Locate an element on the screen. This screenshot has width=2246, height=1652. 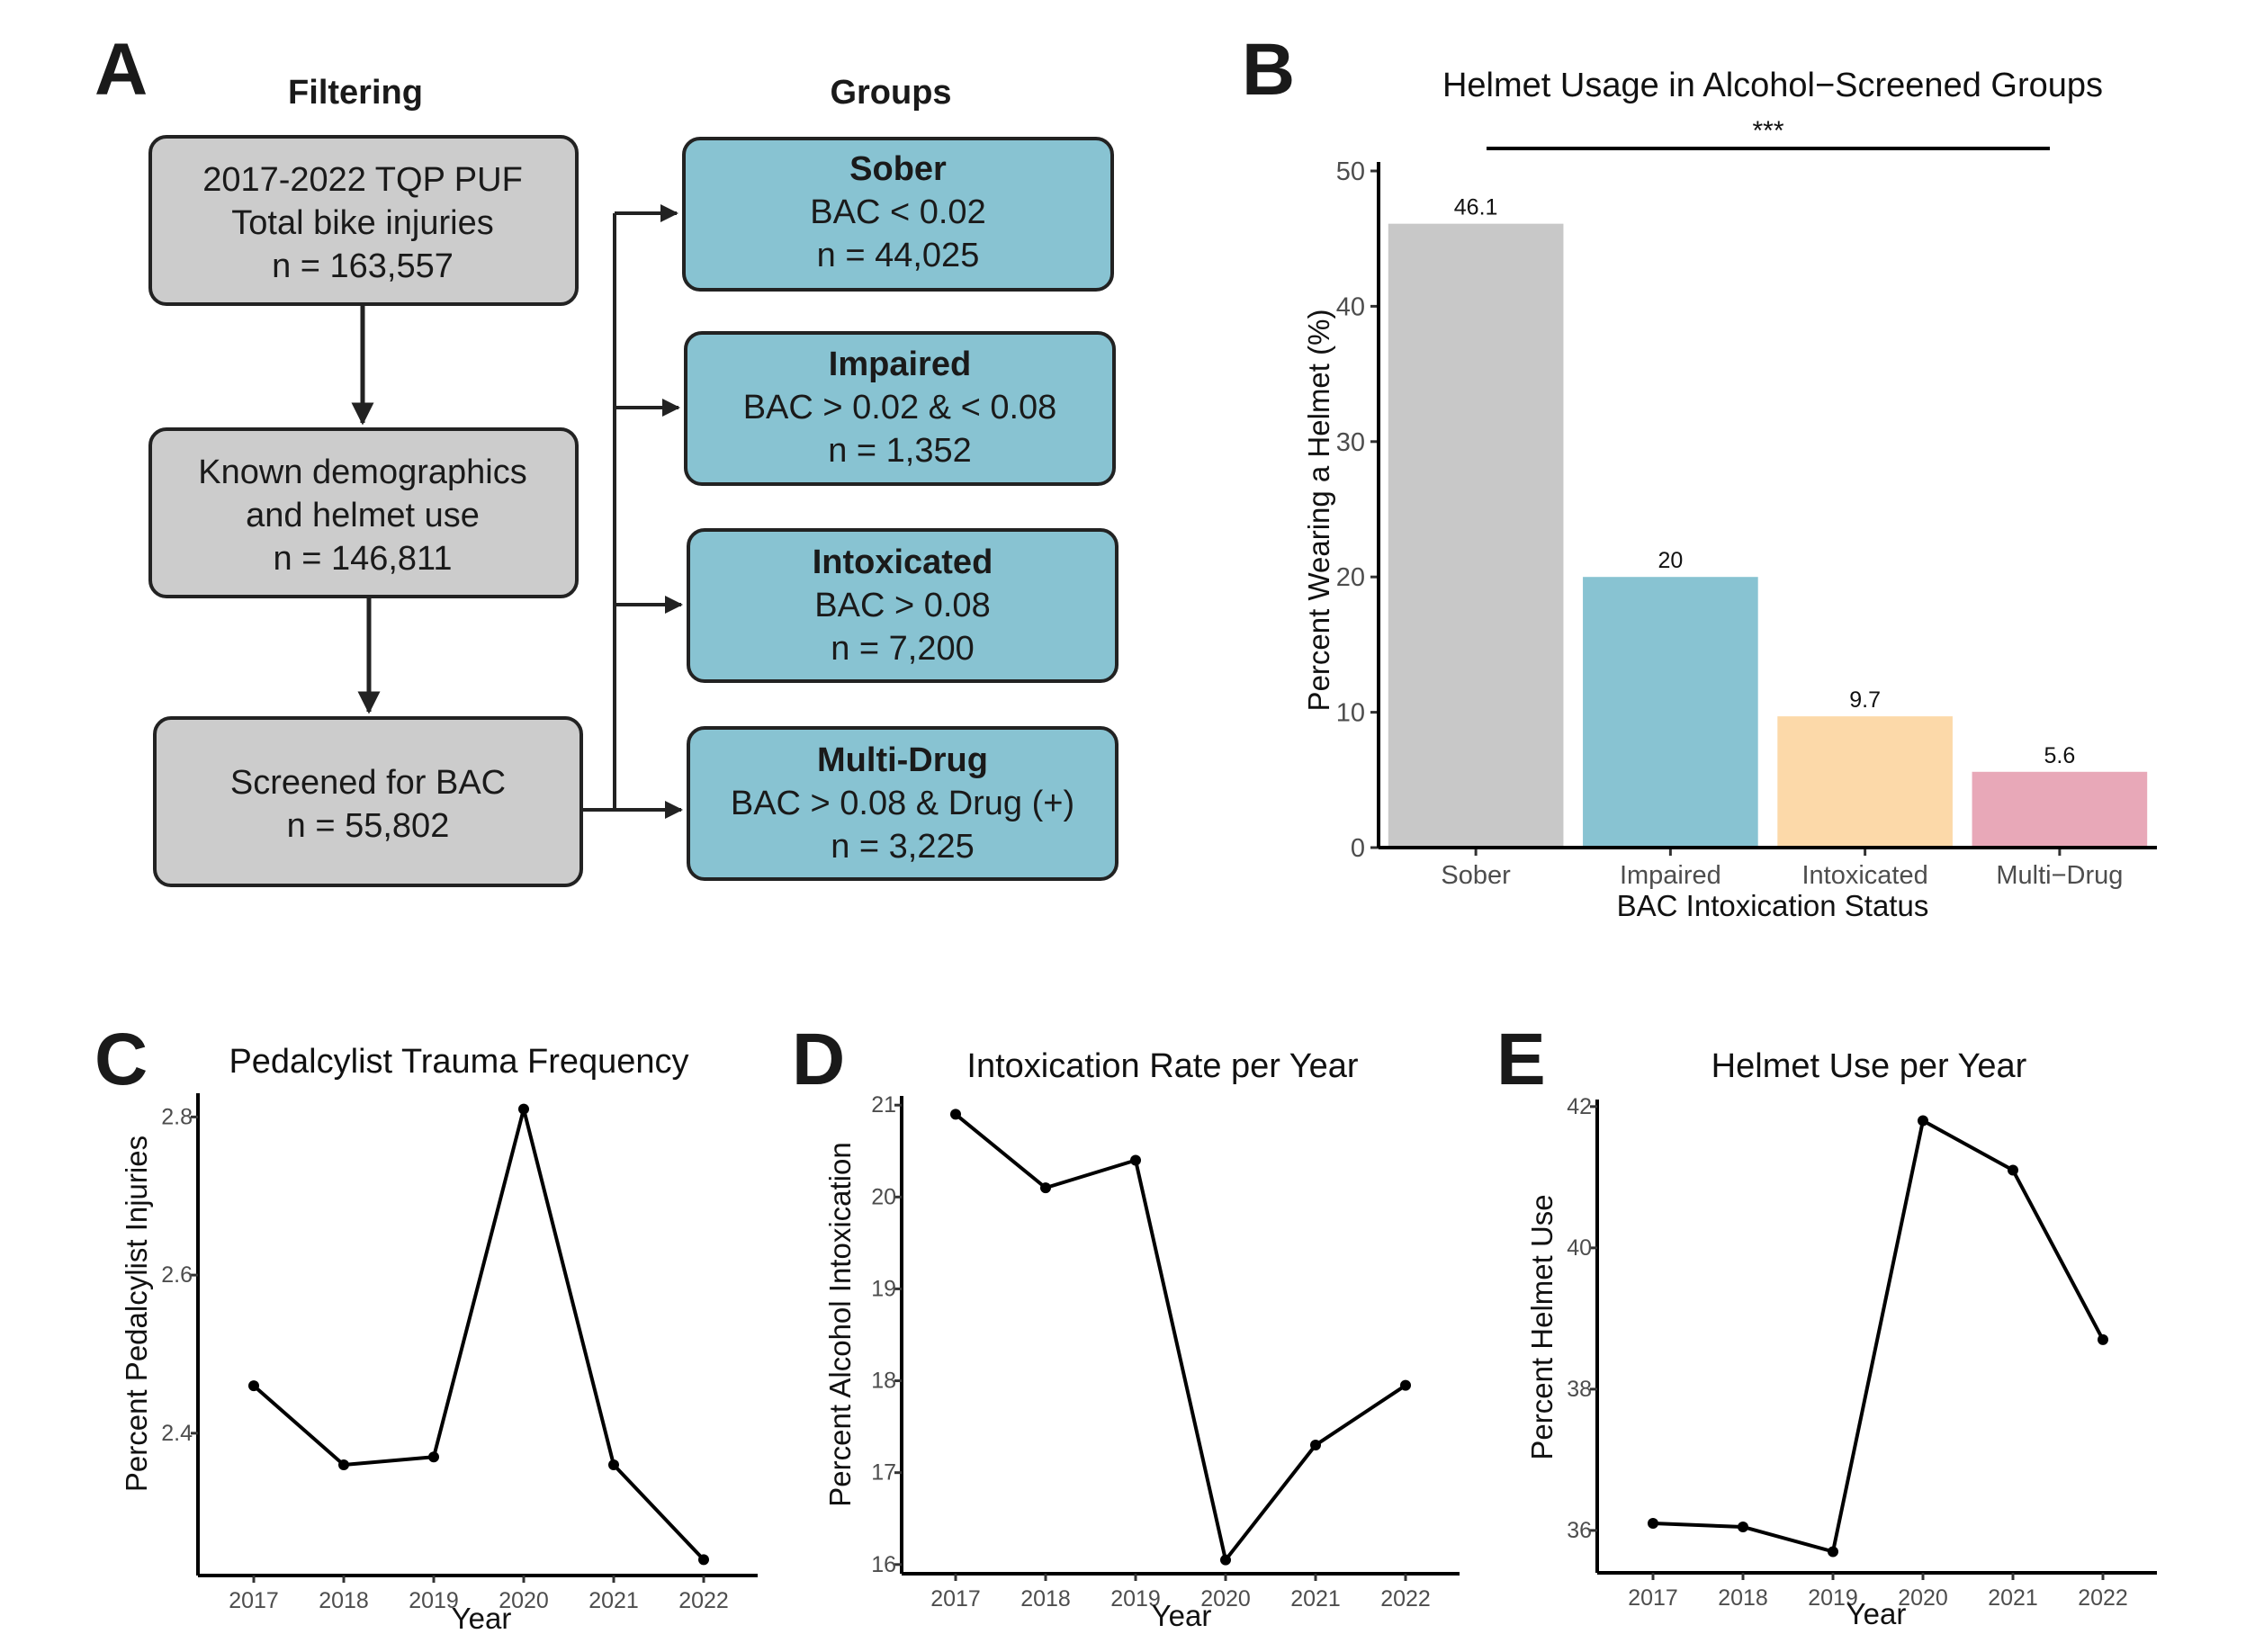
group-box-multi-drug-criteria: BAC > 0.08 & Drug (+) is located at coordinates (903, 803).